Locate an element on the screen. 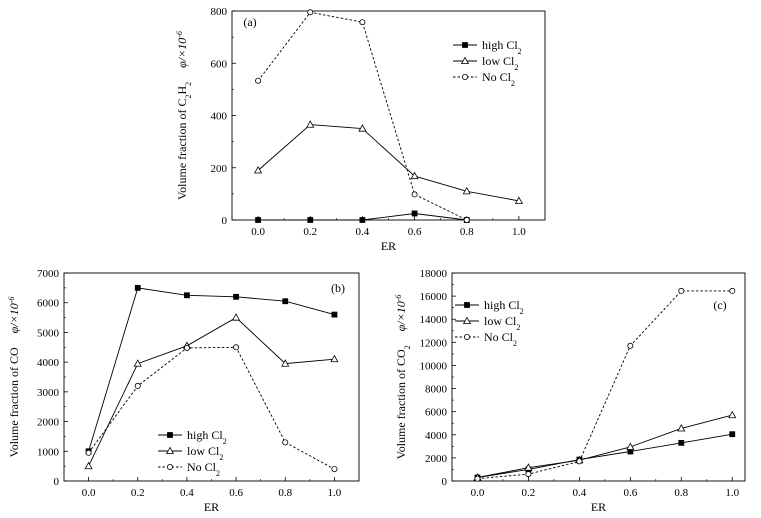 This screenshot has height=518, width=761. y-tick-label: 200 is located at coordinates (219, 169).